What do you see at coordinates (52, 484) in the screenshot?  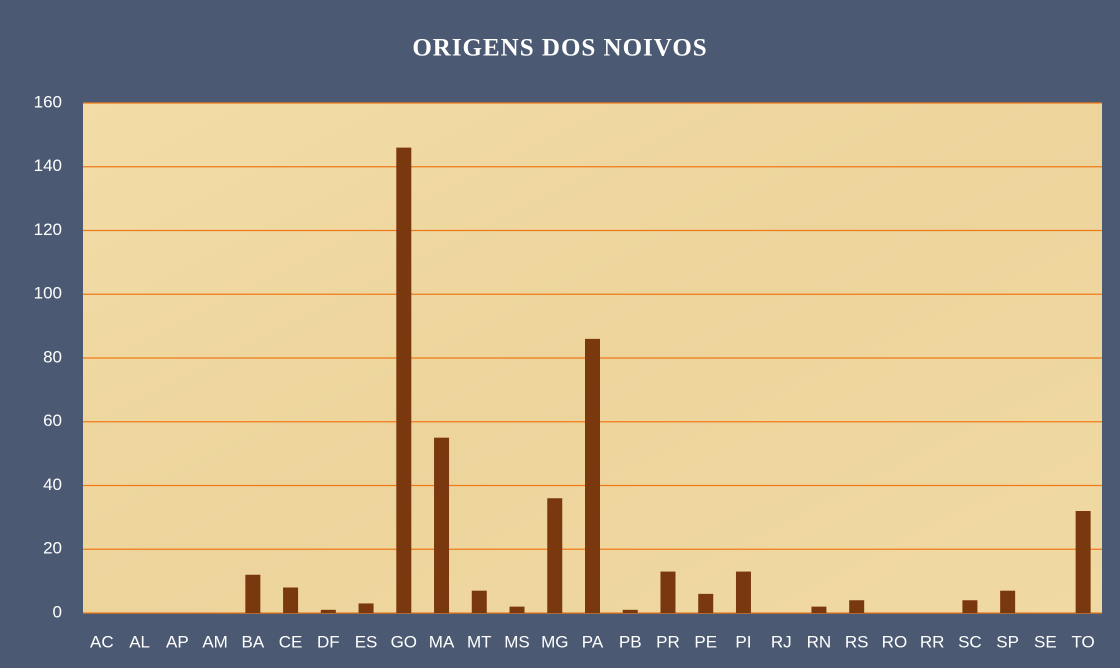 I see `y-tick-label: 40` at bounding box center [52, 484].